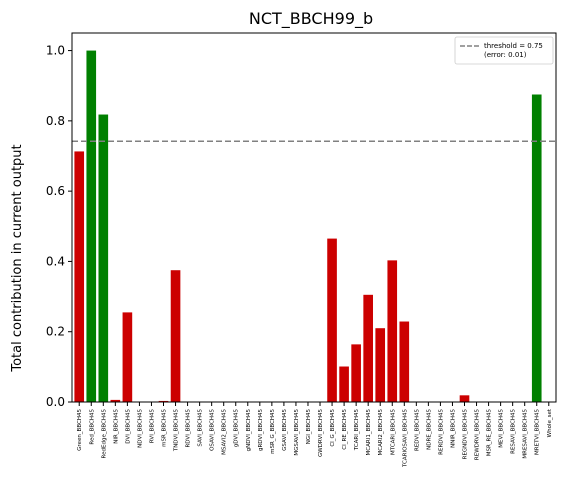 The height and width of the screenshot is (495, 570). Describe the element at coordinates (165, 428) in the screenshot. I see `x-tick-label: mSR_BBCH45` at that location.